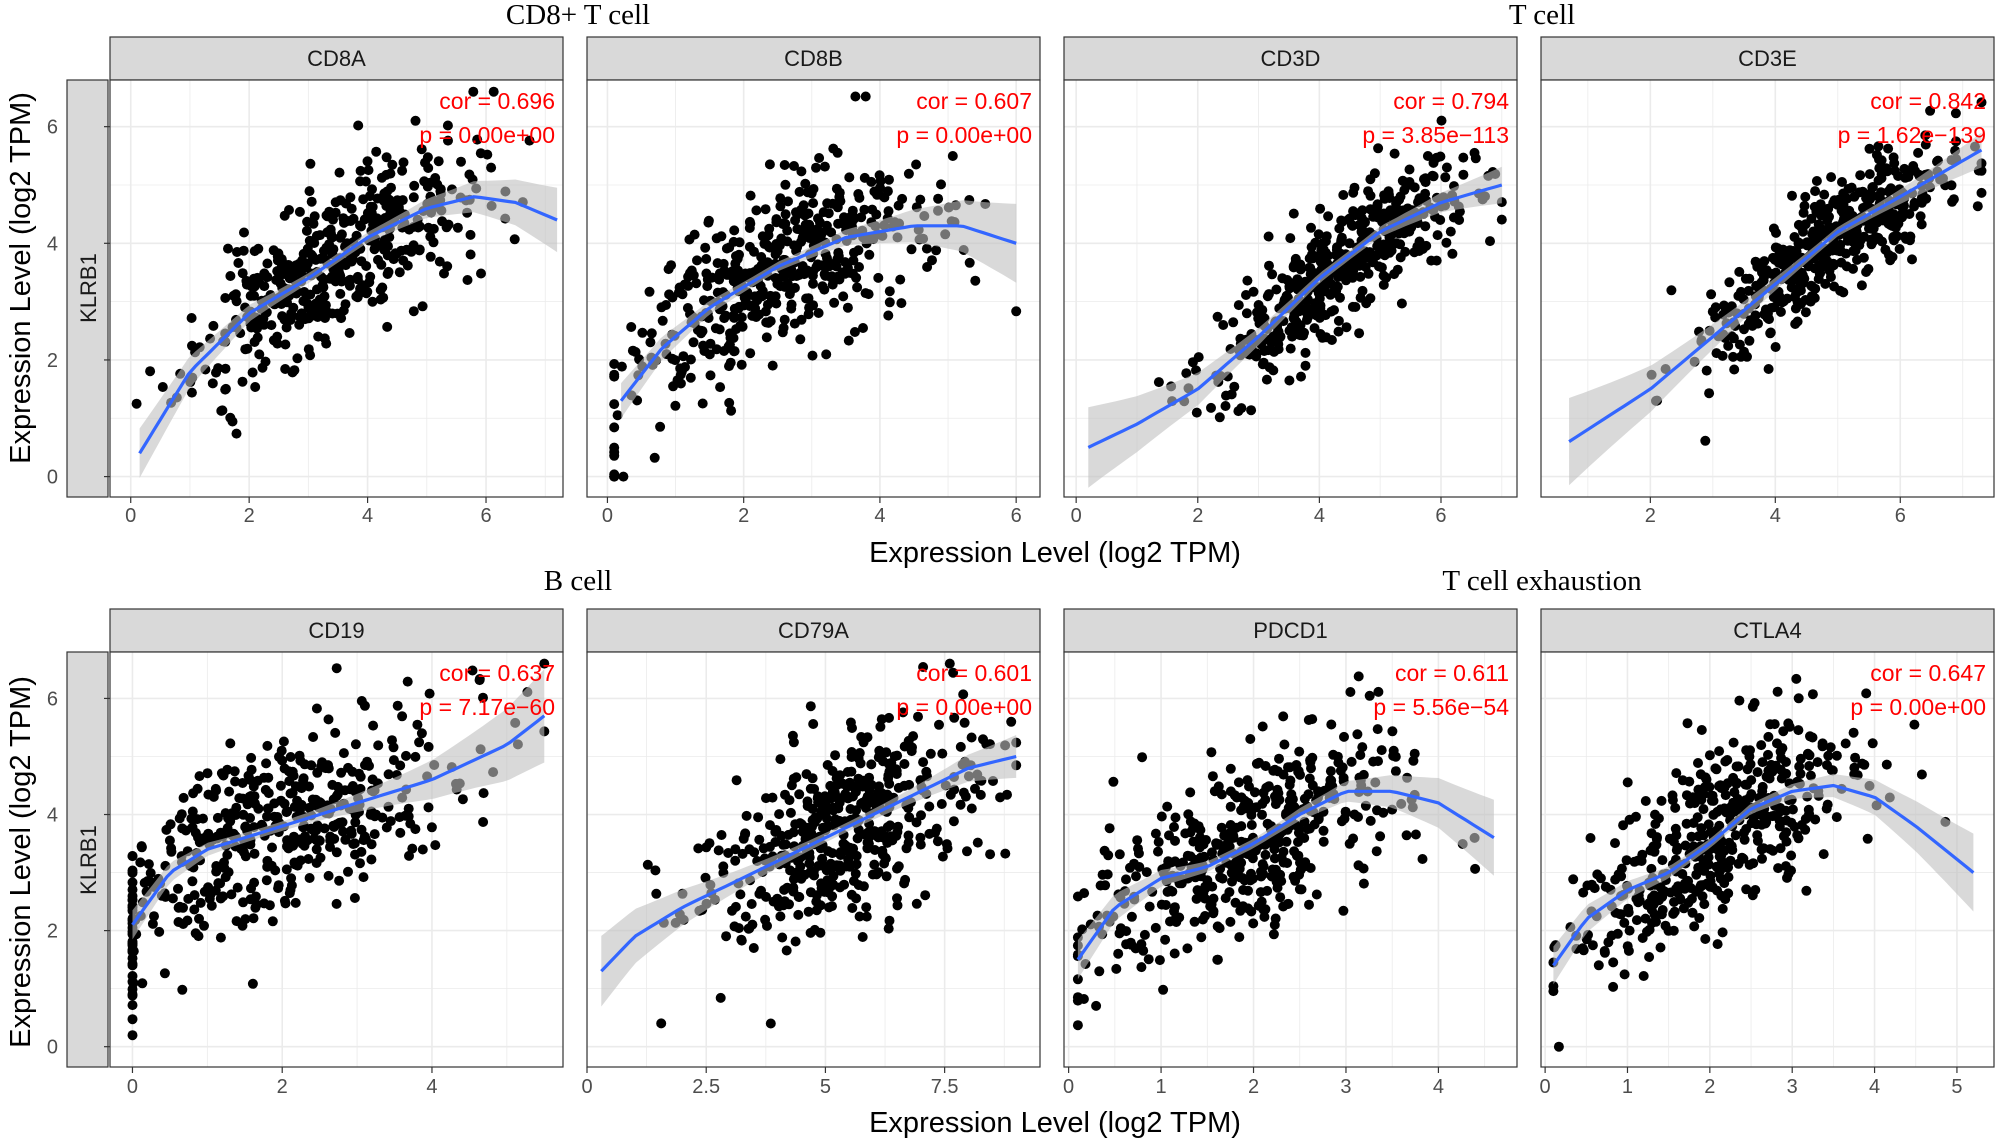  Describe the element at coordinates (1438, 1087) in the screenshot. I see `x-tick-label: 4` at that location.